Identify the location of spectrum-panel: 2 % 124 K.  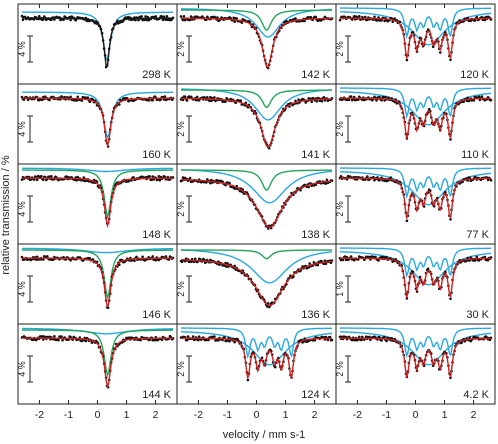
(255, 364).